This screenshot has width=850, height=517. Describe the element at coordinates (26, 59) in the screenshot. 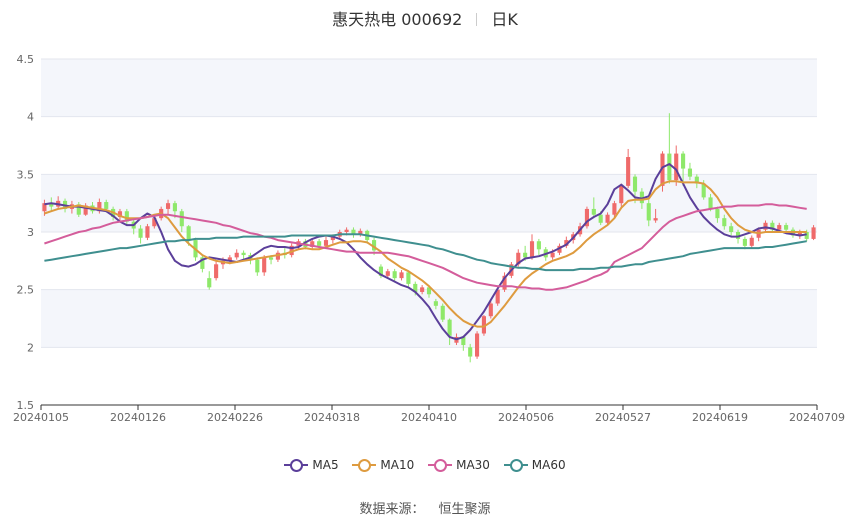

I see `y-tick-label: 4.5` at that location.